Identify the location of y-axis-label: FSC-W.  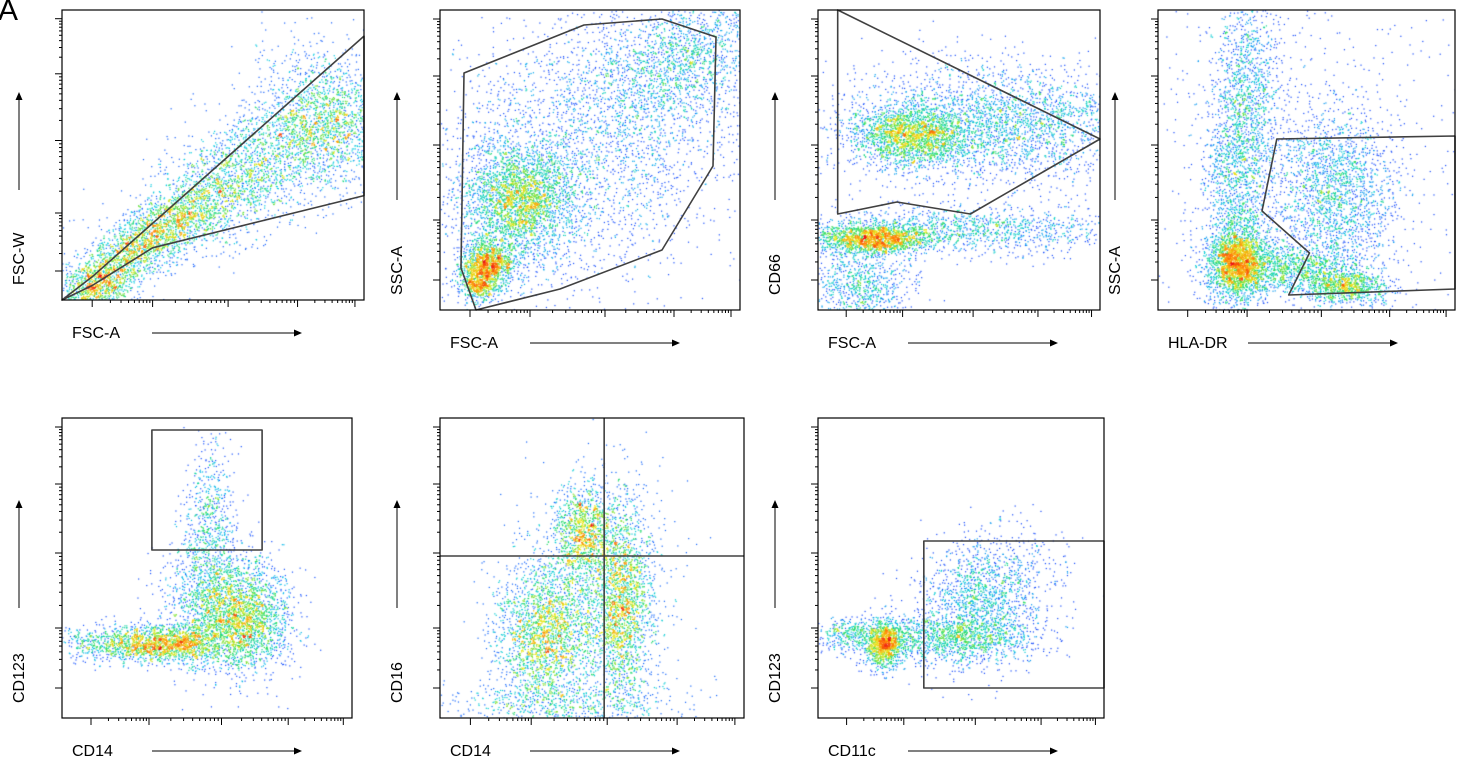
(19, 258).